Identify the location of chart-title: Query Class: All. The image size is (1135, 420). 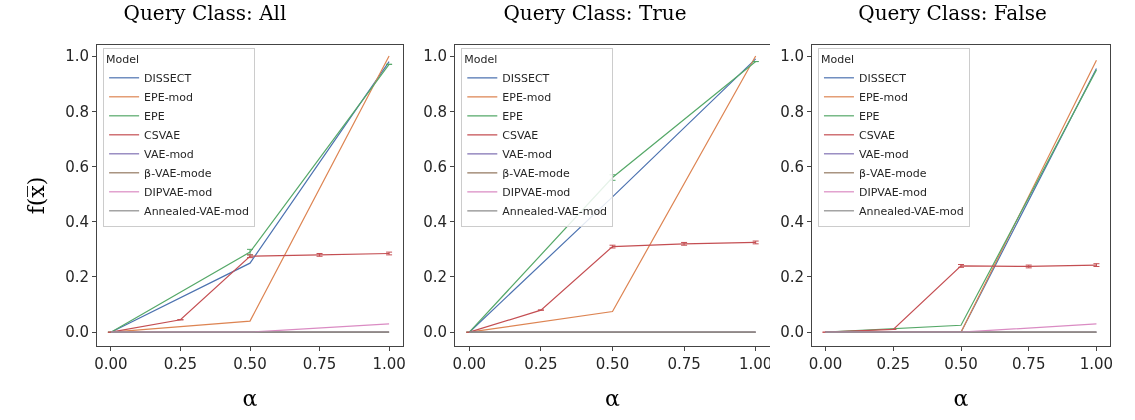
(205, 13).